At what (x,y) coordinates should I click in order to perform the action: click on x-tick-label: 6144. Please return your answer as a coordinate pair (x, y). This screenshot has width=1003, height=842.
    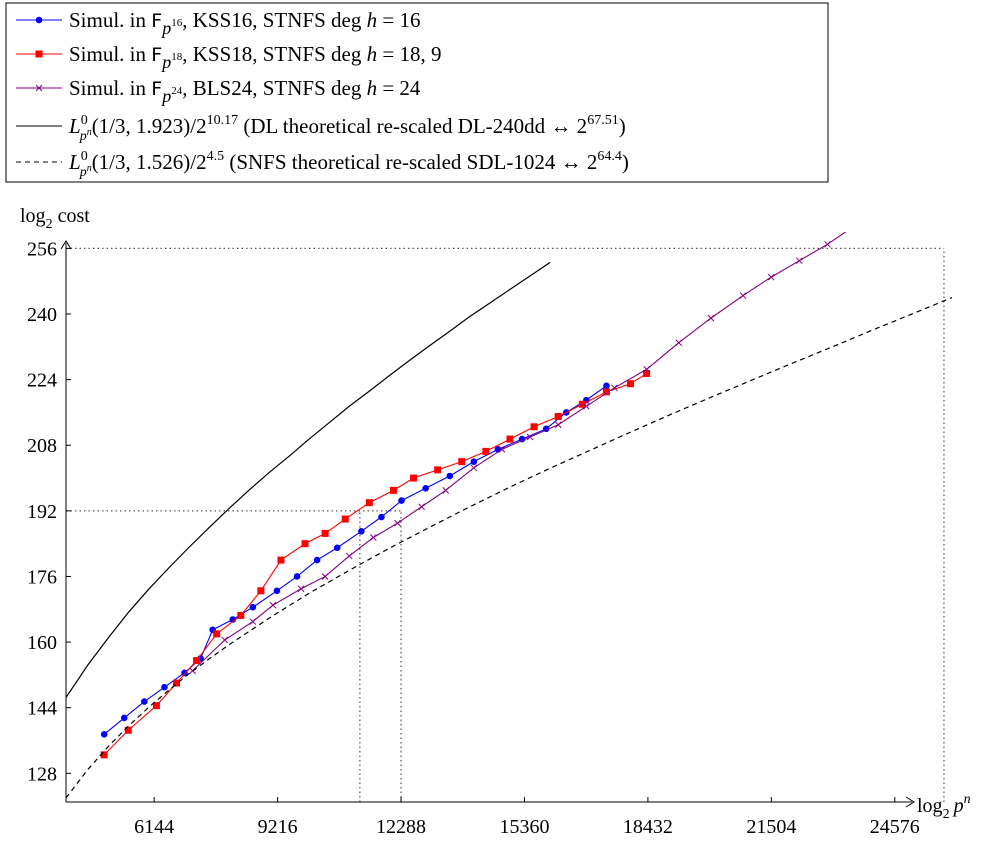
    Looking at the image, I should click on (154, 827).